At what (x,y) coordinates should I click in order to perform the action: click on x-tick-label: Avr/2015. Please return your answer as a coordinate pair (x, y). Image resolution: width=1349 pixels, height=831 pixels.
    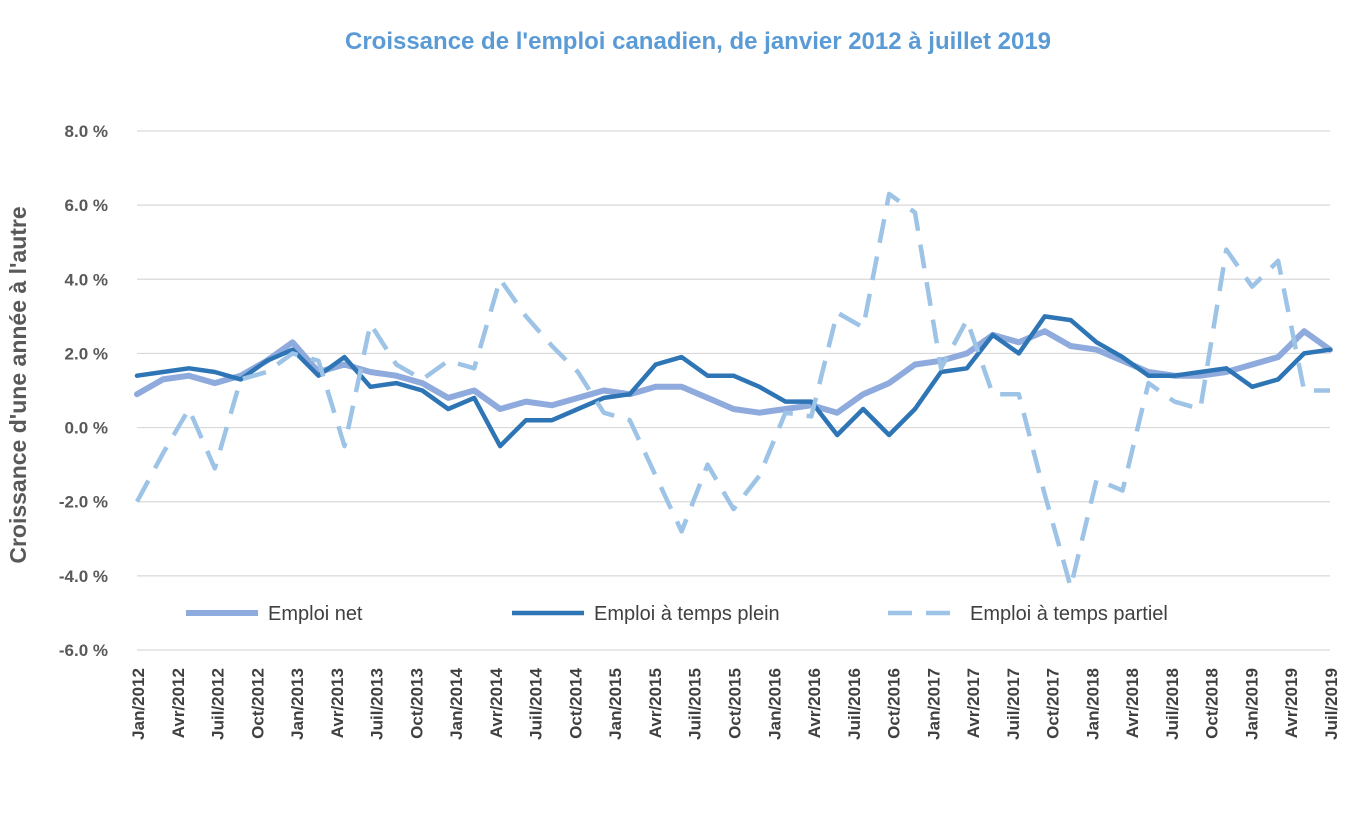
    Looking at the image, I should click on (655, 703).